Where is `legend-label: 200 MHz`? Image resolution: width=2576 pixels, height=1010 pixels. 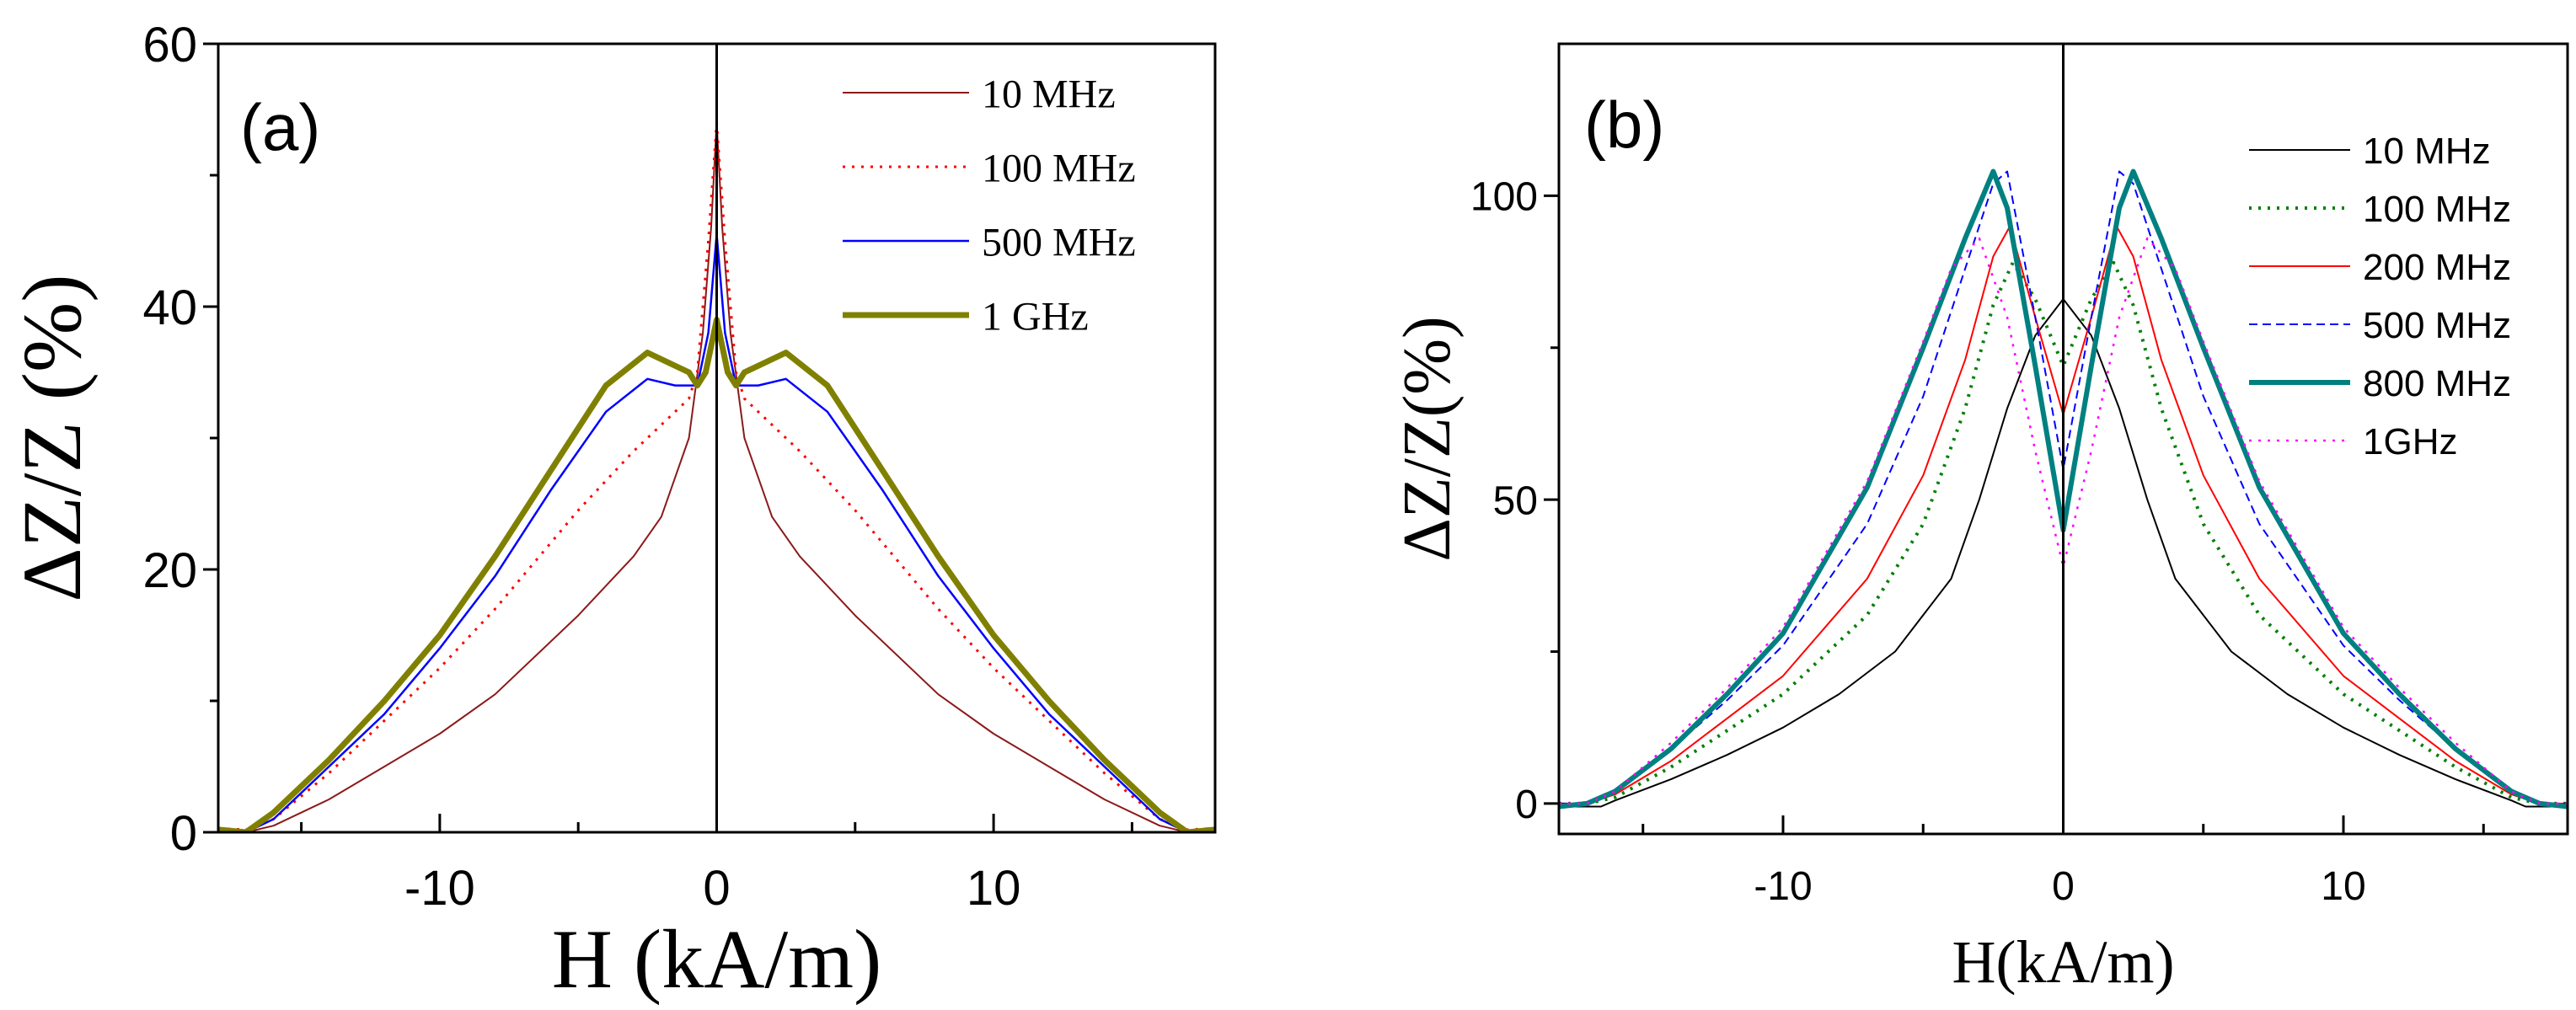 legend-label: 200 MHz is located at coordinates (2437, 267).